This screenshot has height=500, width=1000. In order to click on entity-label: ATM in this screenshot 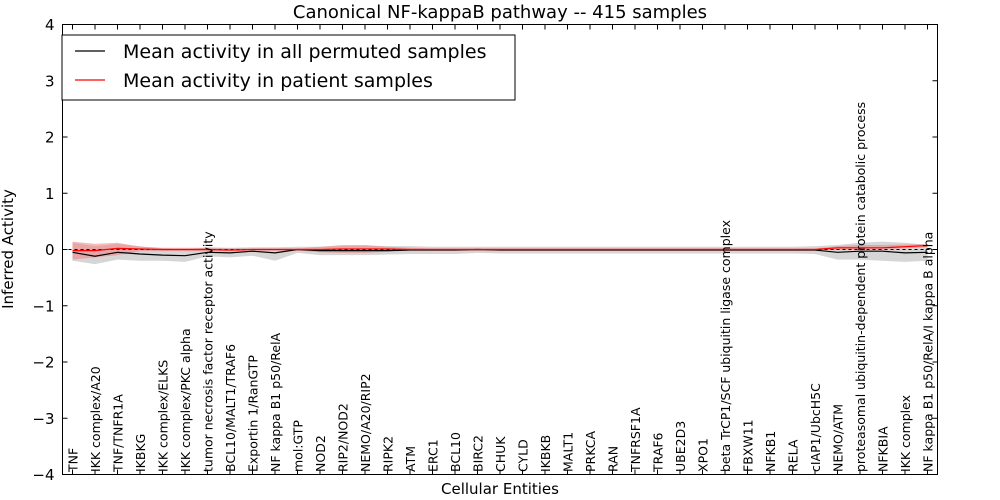, I will do `click(410, 459)`.